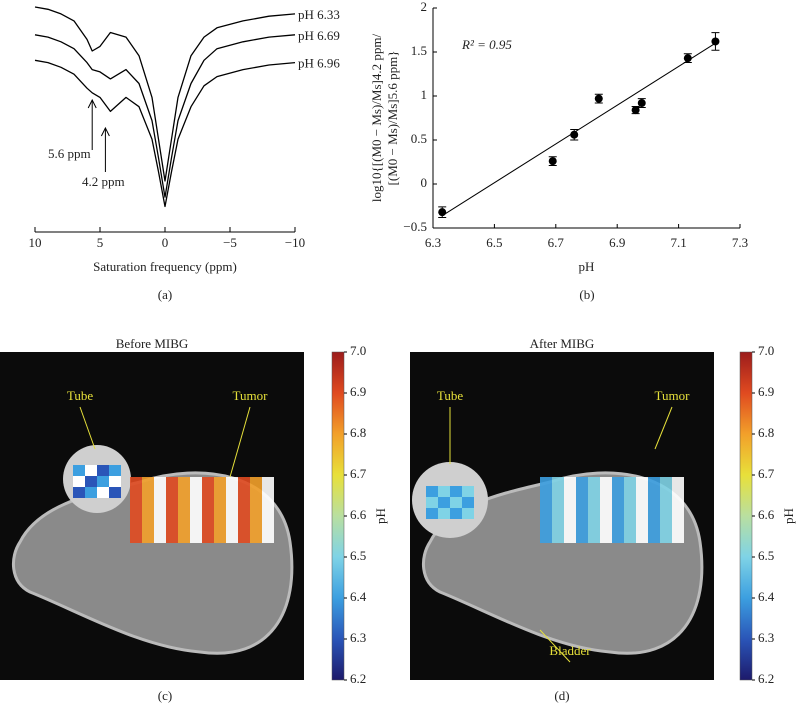  What do you see at coordinates (105, 131) in the screenshot?
I see `arrow-head` at bounding box center [105, 131].